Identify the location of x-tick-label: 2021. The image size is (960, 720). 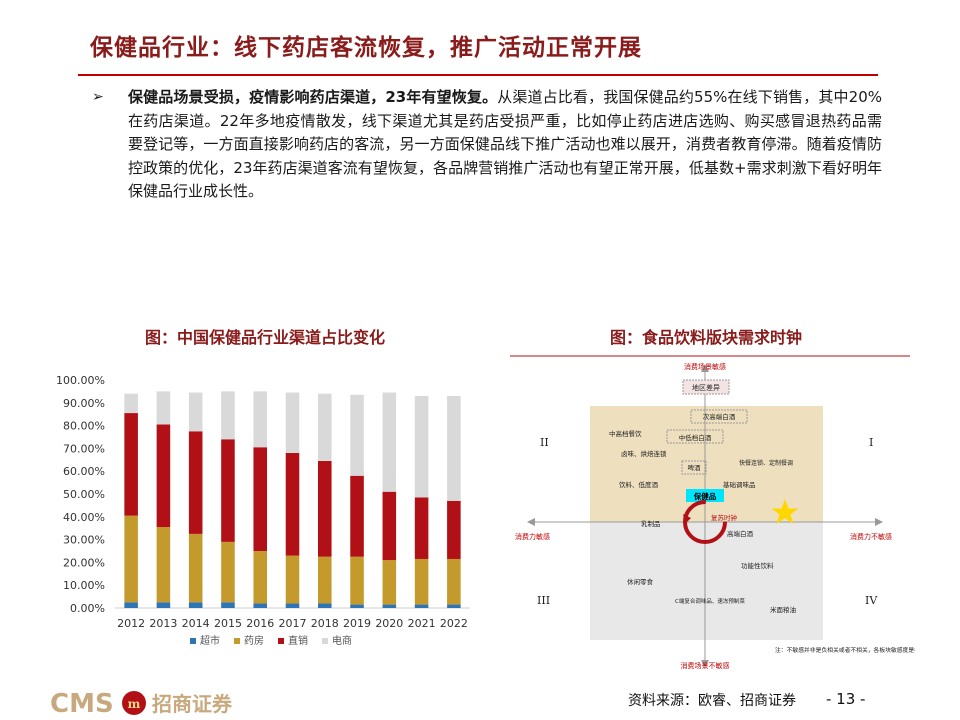
(422, 623).